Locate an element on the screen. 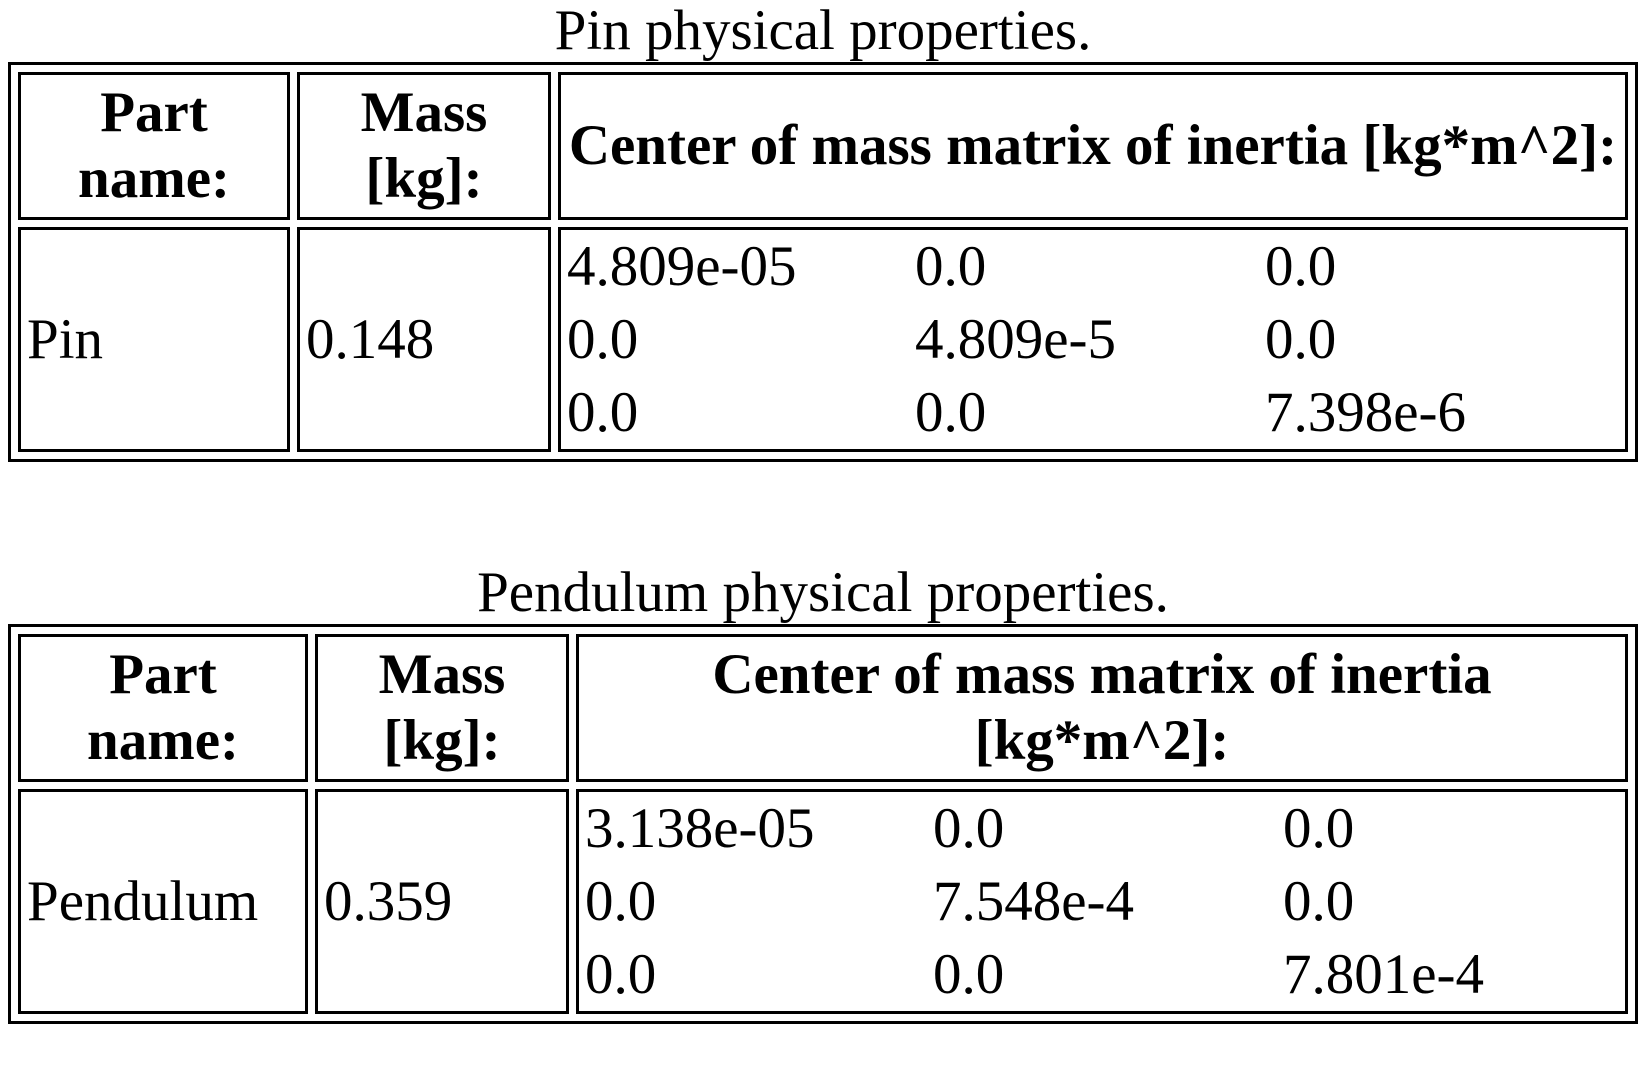 Image resolution: width=1639 pixels, height=1069 pixels. part-name-cell: Pendulum is located at coordinates (163, 901).